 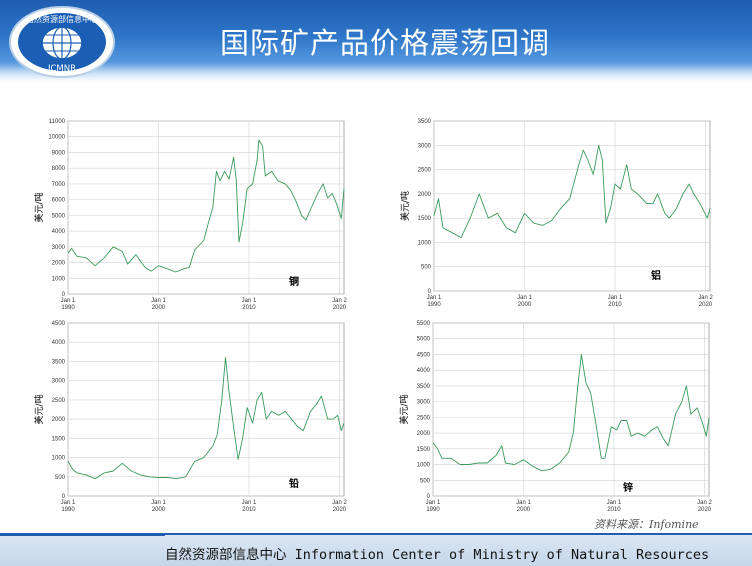 I want to click on y-tick-label: 10000, so click(x=56, y=138).